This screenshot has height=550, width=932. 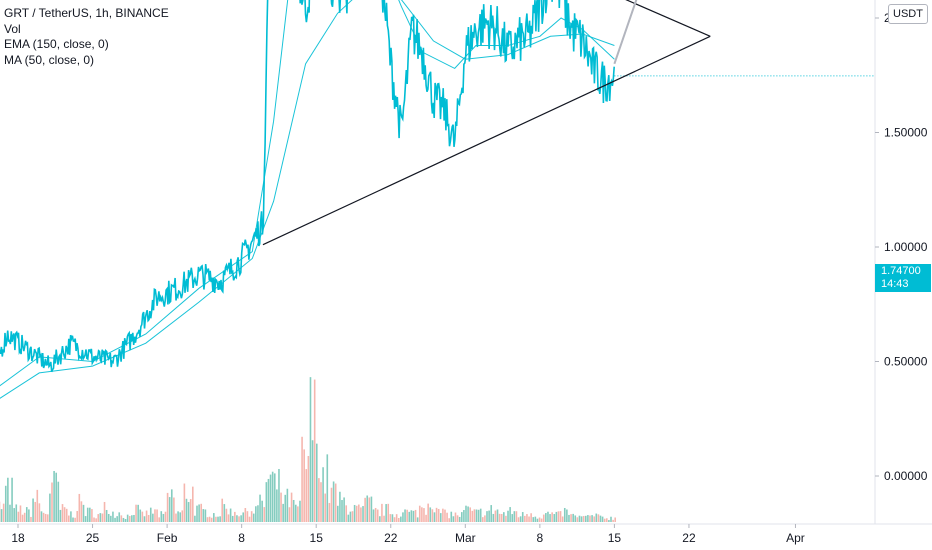 What do you see at coordinates (795, 538) in the screenshot?
I see `x-tick-label: Apr` at bounding box center [795, 538].